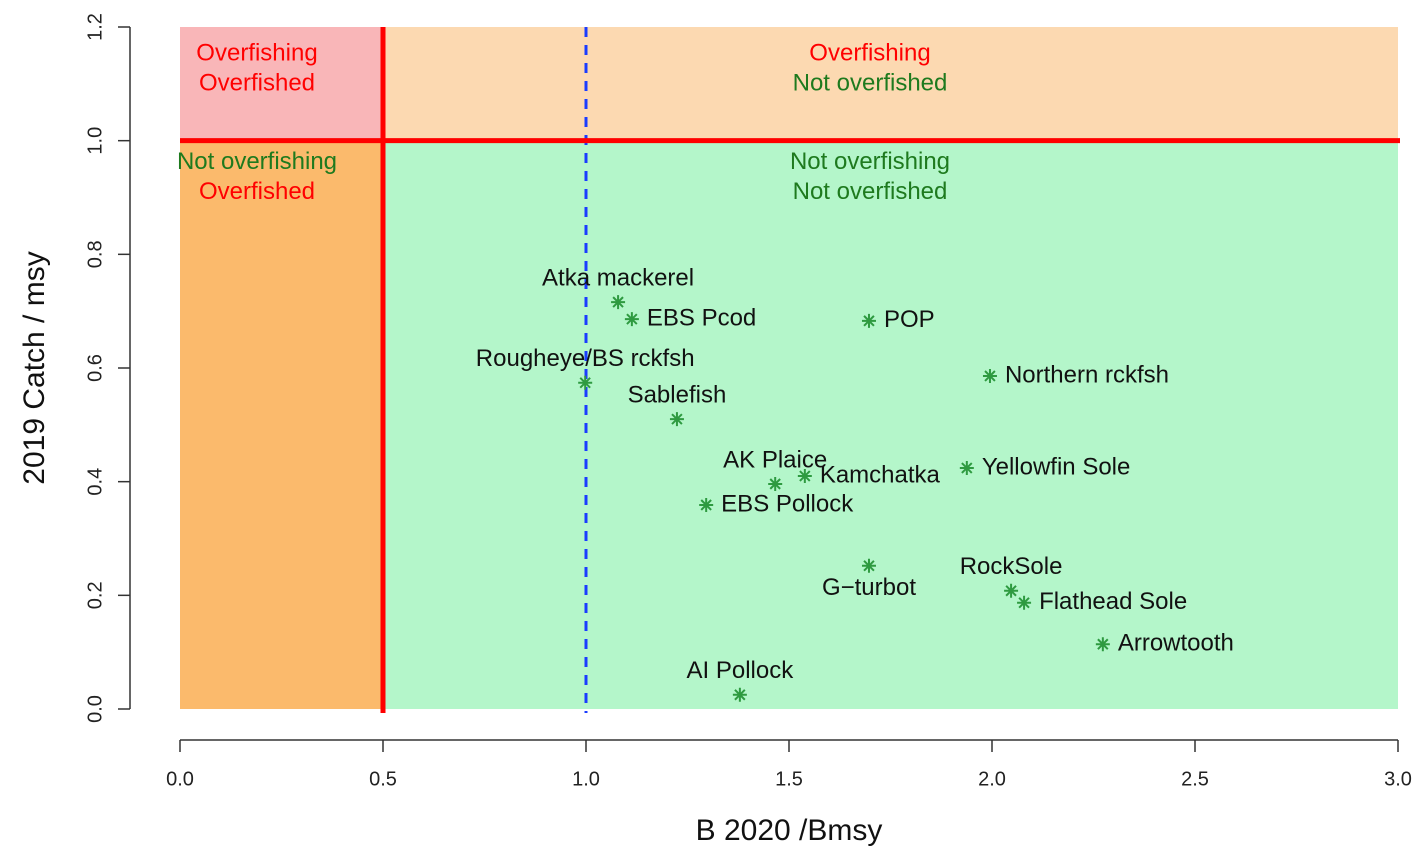  I want to click on point-label: Northern rckfsh, so click(1087, 374).